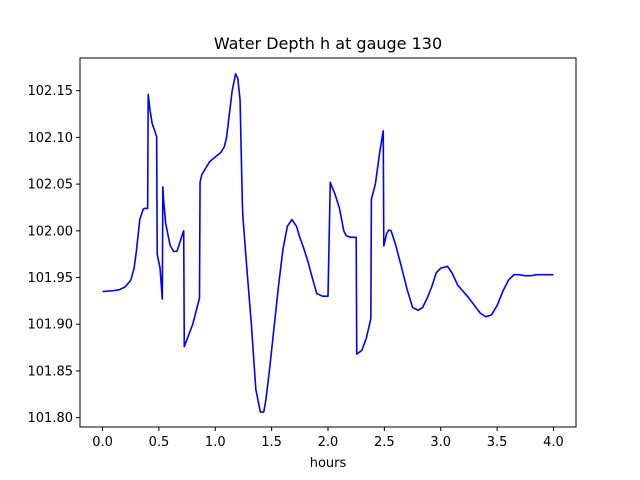  What do you see at coordinates (328, 442) in the screenshot?
I see `x-tick-label: 2.0` at bounding box center [328, 442].